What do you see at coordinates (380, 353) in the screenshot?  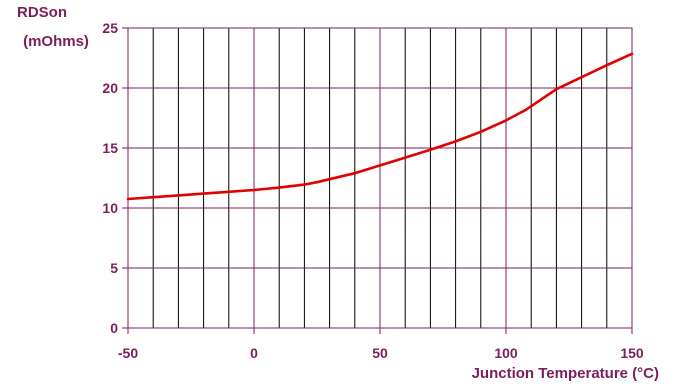 I see `x-tick-label: 50` at bounding box center [380, 353].